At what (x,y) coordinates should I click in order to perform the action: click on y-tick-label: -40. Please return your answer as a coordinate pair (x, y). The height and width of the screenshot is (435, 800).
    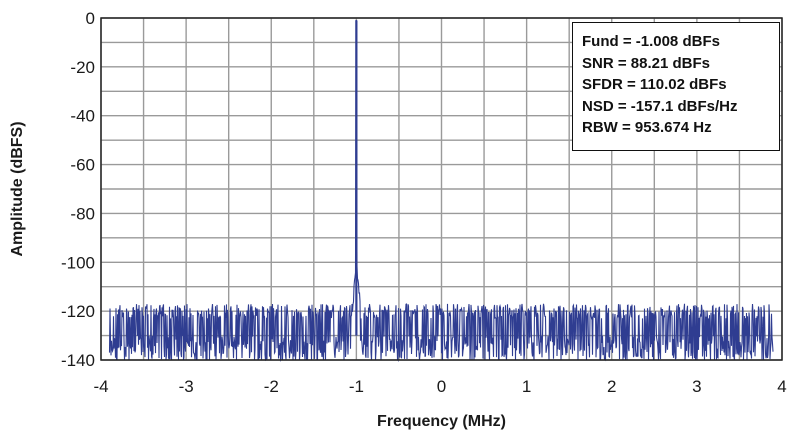
    Looking at the image, I should click on (82, 116).